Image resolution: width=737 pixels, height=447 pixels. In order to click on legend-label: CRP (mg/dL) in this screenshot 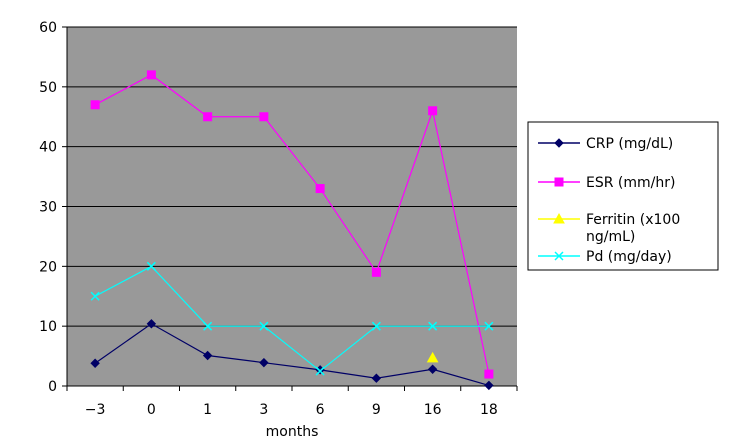, I will do `click(629, 144)`.